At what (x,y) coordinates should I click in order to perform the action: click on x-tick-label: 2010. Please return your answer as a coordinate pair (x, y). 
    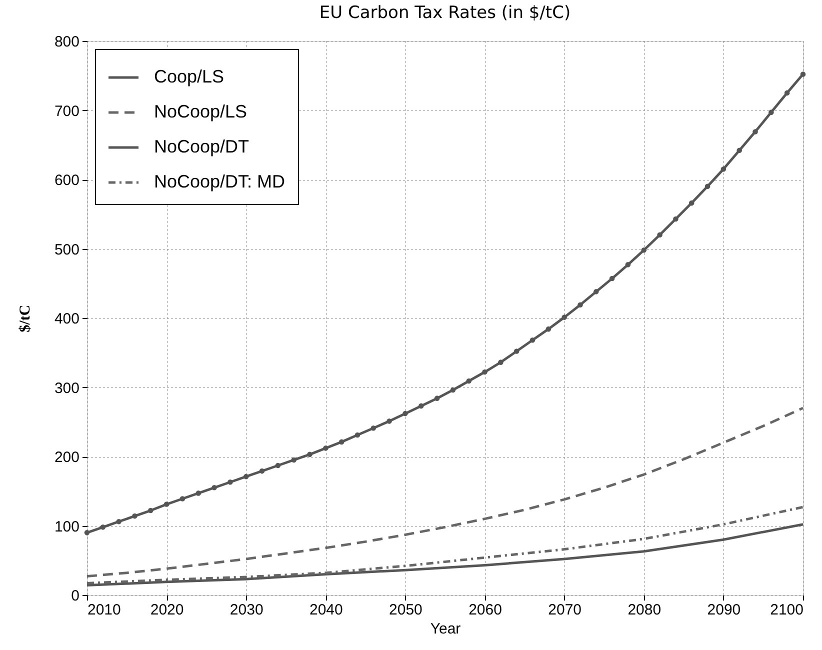
    Looking at the image, I should click on (104, 610).